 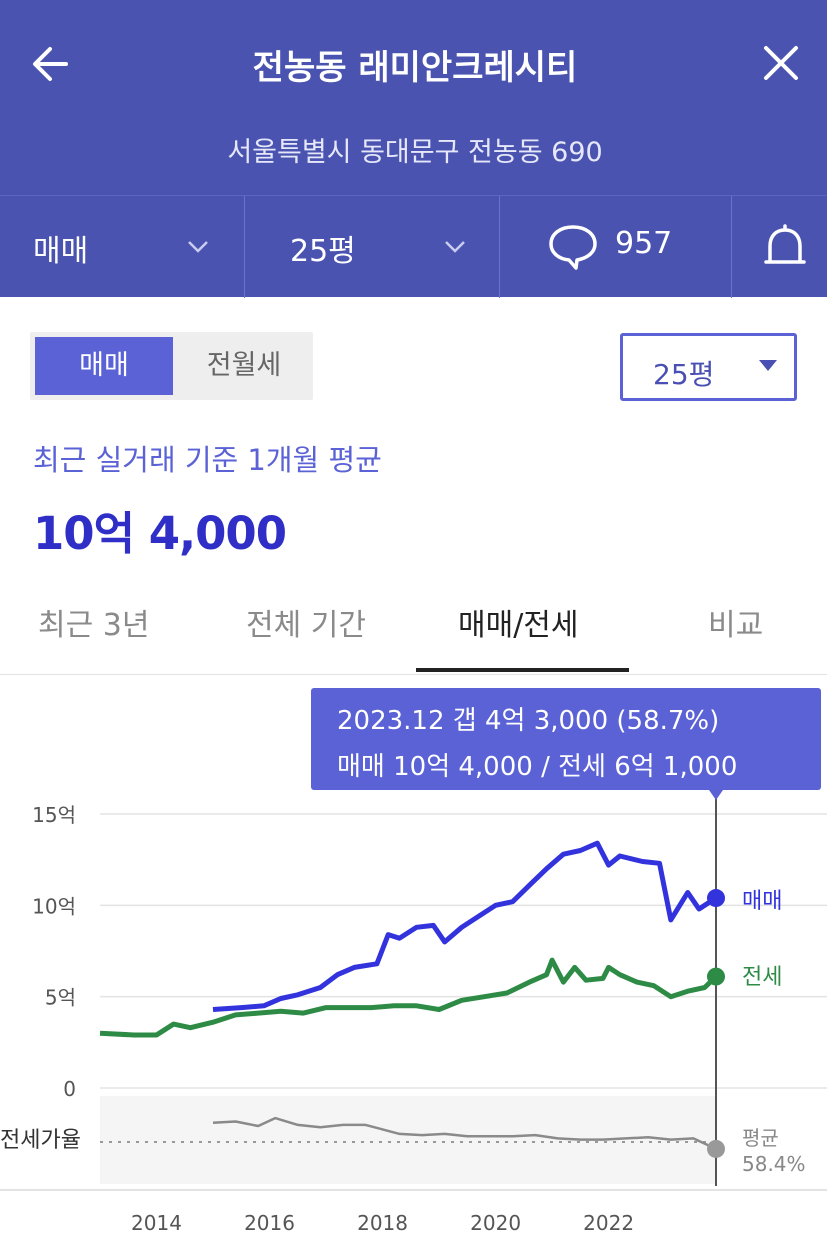 I want to click on tab-all-period: 전체 기간, so click(x=306, y=625).